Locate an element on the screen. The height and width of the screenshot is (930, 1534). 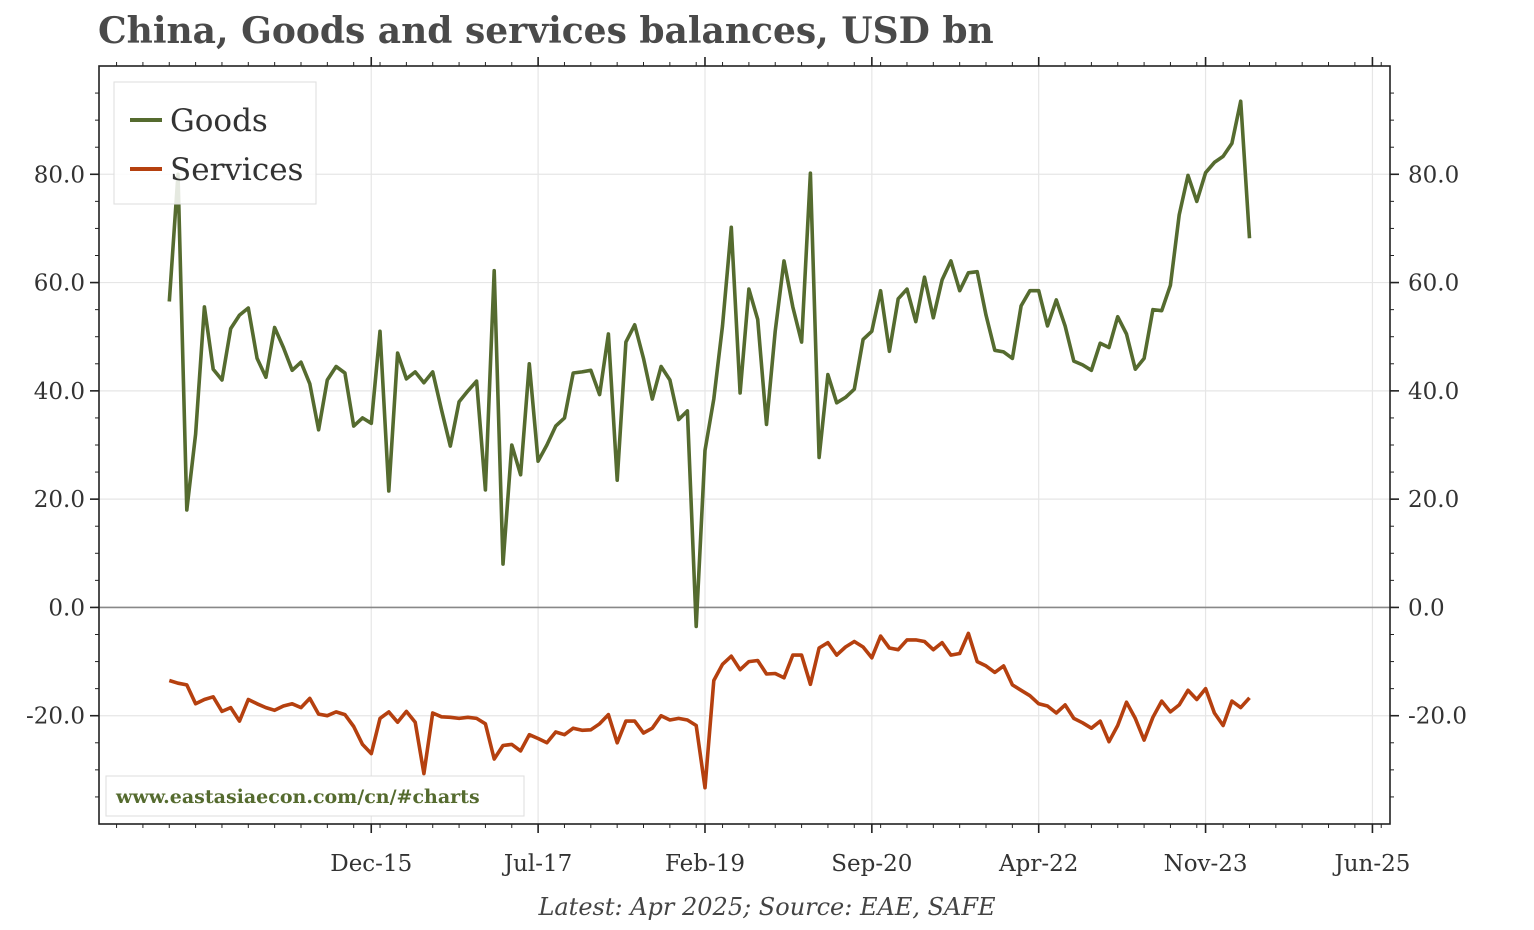
y-tick-label-right: -20.0 is located at coordinates (1437, 717).